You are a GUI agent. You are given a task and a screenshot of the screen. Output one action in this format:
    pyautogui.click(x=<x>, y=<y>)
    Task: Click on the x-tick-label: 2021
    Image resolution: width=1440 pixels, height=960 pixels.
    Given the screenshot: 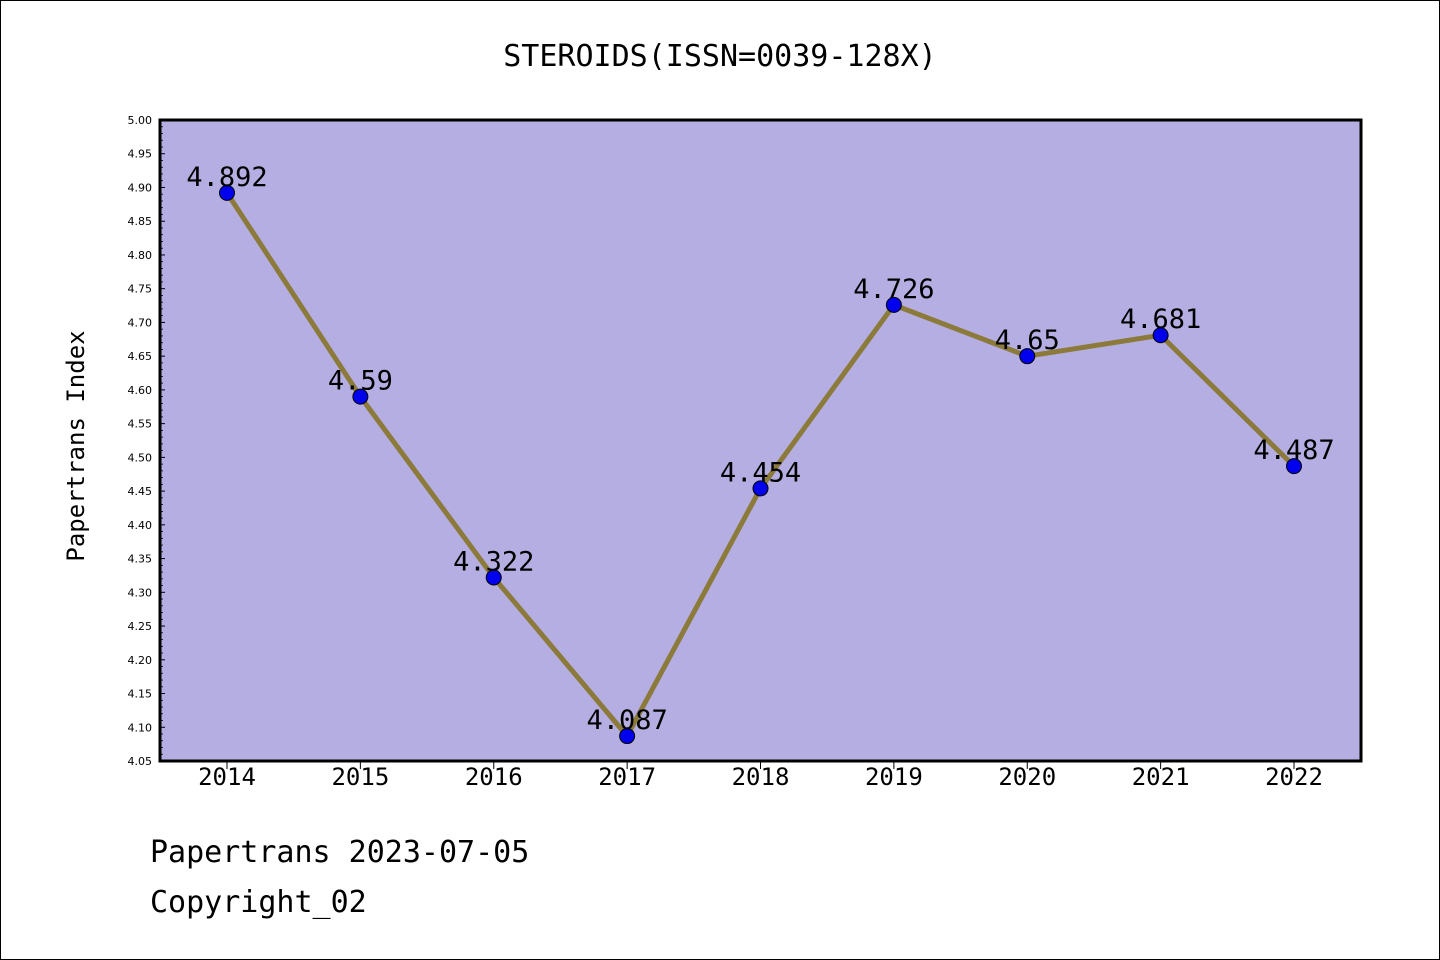 What is the action you would take?
    pyautogui.click(x=1161, y=777)
    